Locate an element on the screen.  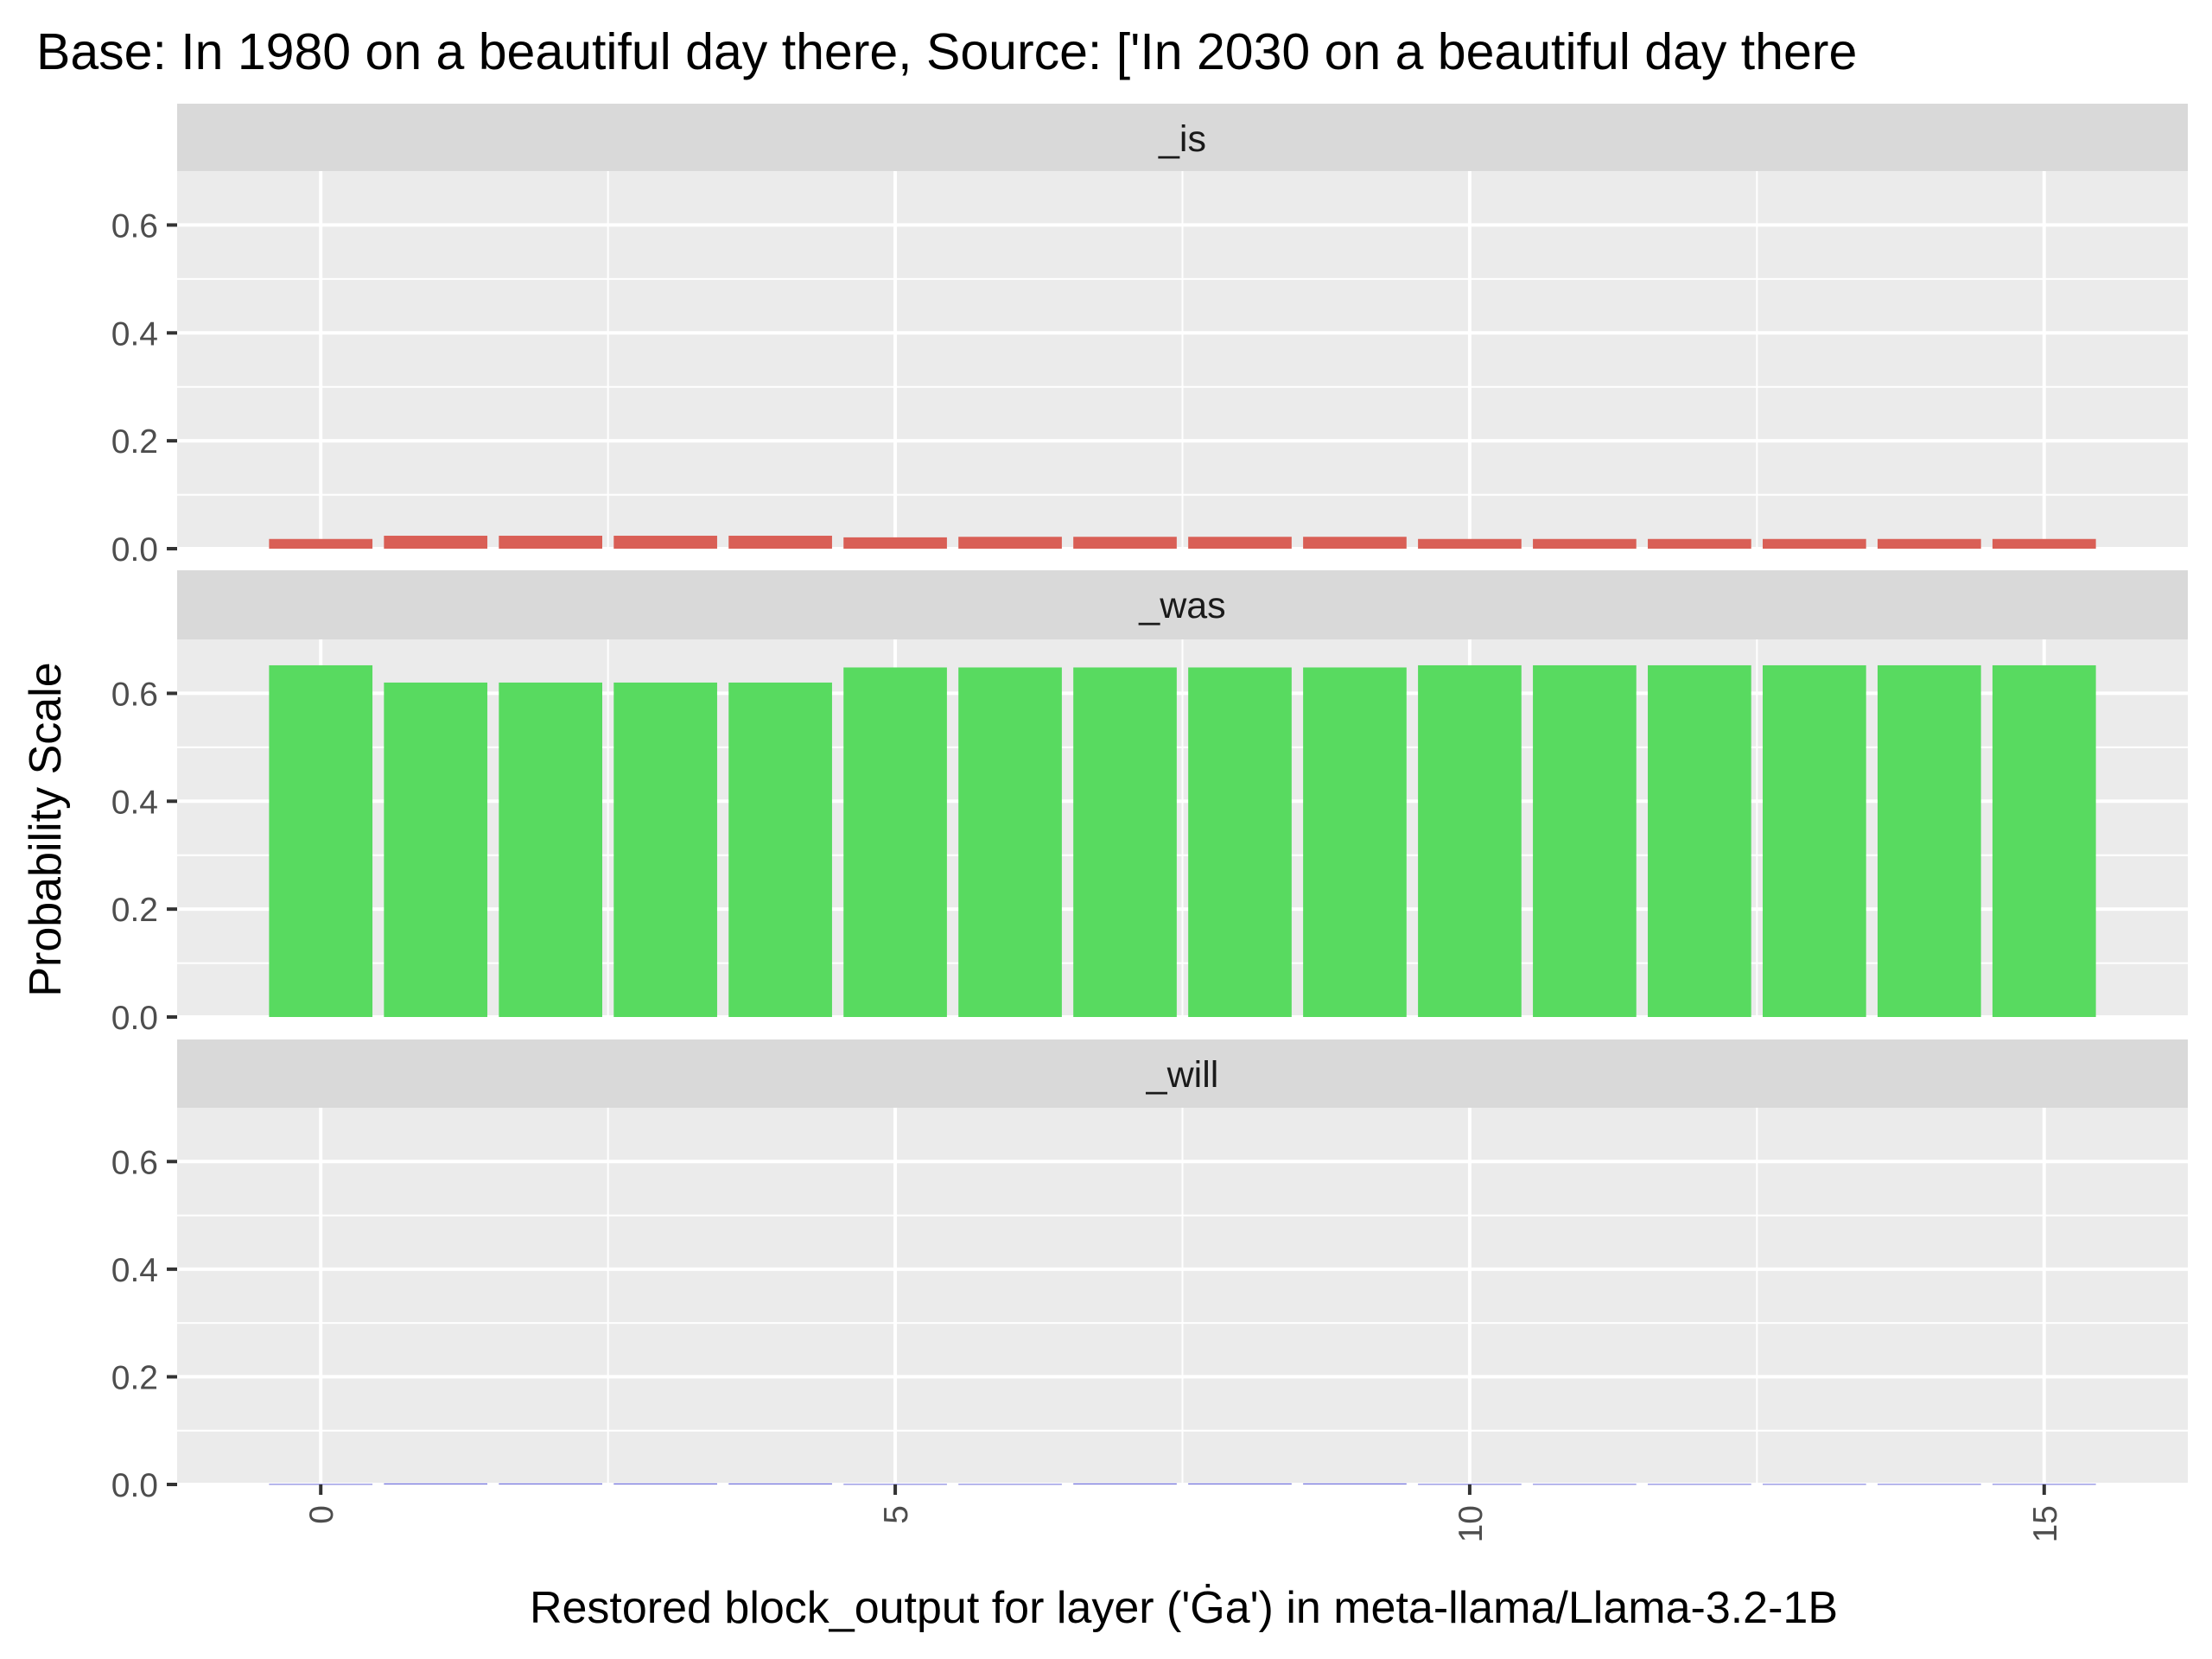
x-axis: 0 5 10 15 is located at coordinates (1183, 1513).